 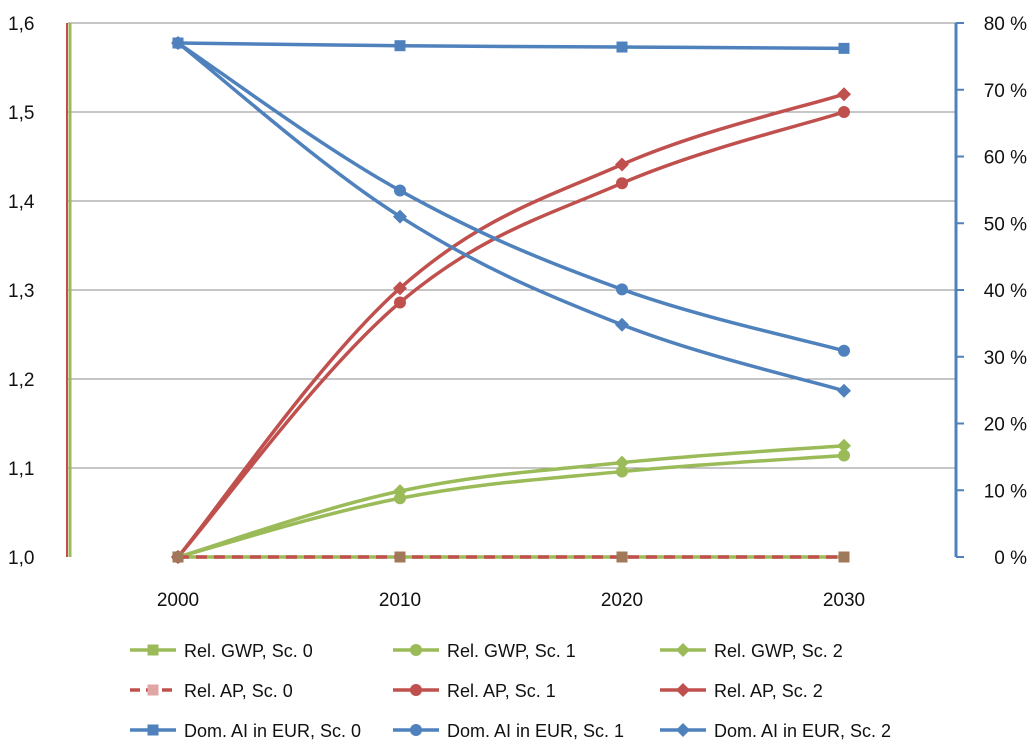 I want to click on legend-item-rel-gwp-sc-1: Rel. GWP, Sc. 1, so click(x=484, y=651).